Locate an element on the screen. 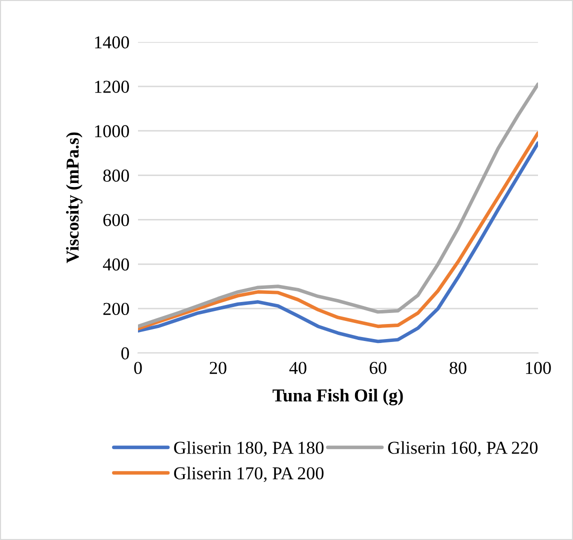  x-tick-label: 80 is located at coordinates (458, 368).